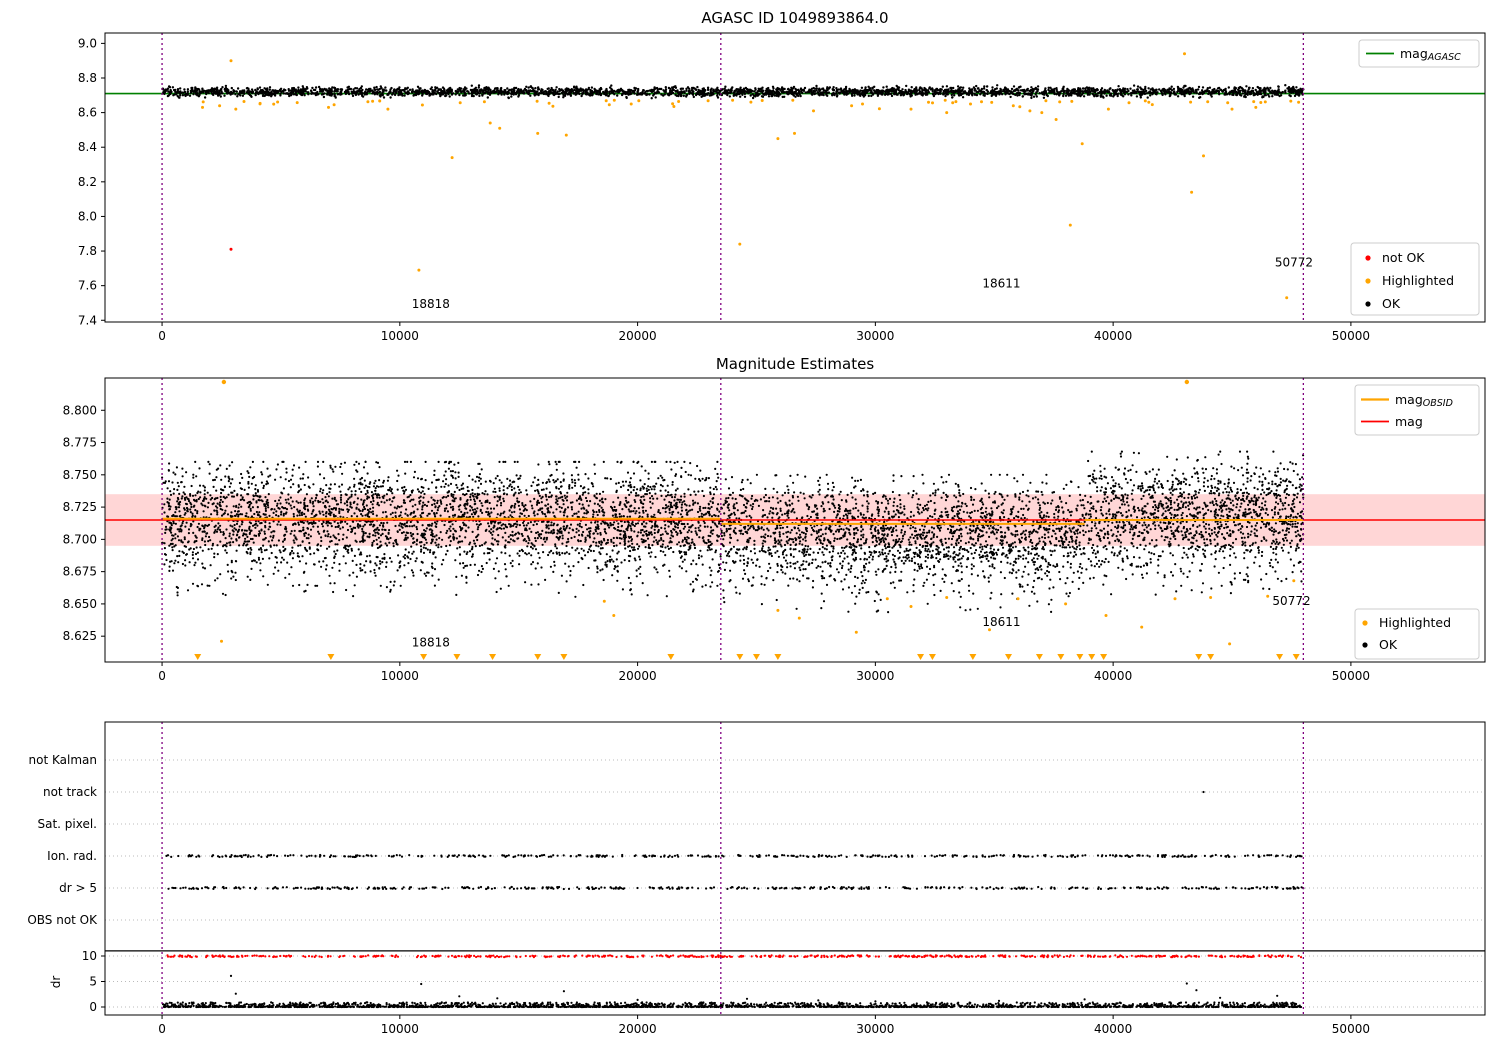  I want to click on y-tick-label: 8.750, so click(80, 475).